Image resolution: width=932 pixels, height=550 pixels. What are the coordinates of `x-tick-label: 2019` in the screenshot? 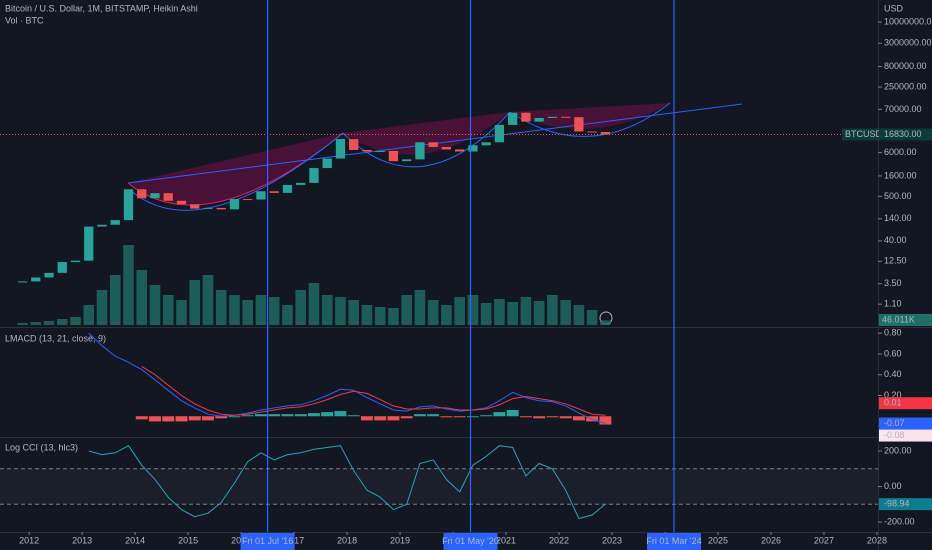 It's located at (400, 540).